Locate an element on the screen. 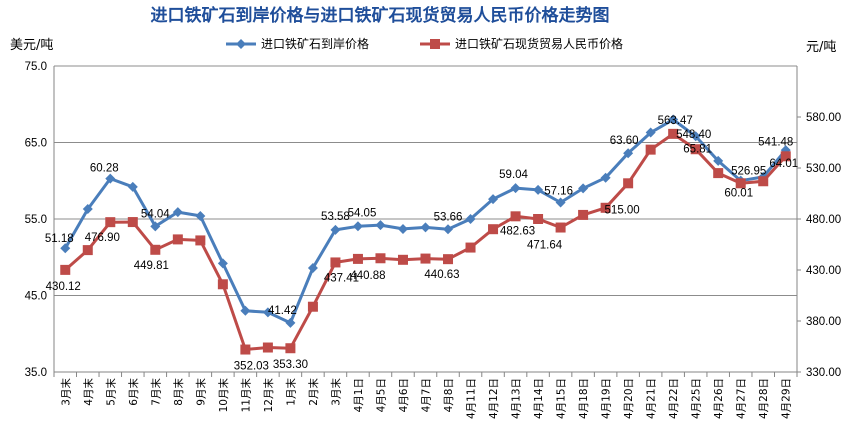 The image size is (861, 438). data-label: 51.18 is located at coordinates (59, 239).